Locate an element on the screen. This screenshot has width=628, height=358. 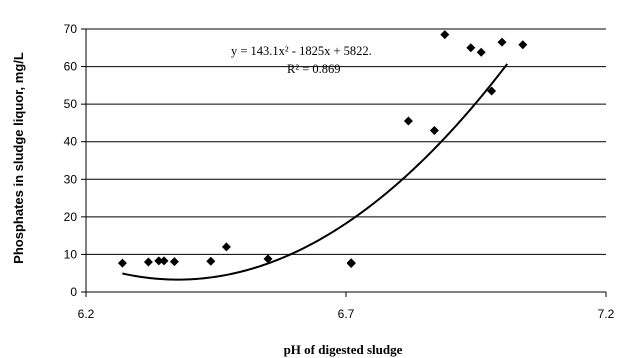
x-tick-label-0: 6.2 is located at coordinates (86, 314).